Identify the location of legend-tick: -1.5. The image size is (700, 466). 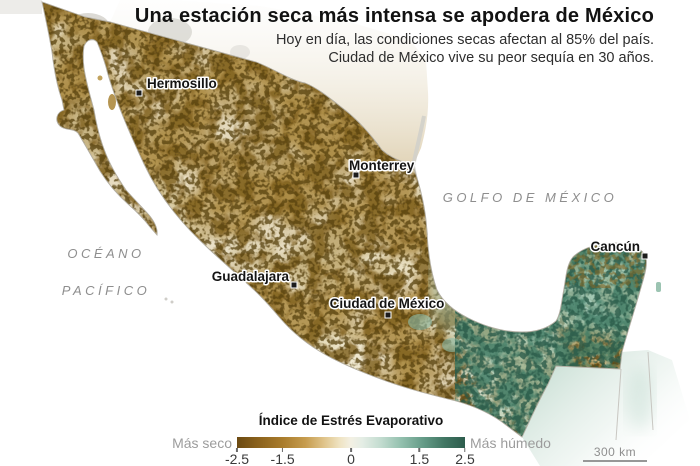
(283, 457).